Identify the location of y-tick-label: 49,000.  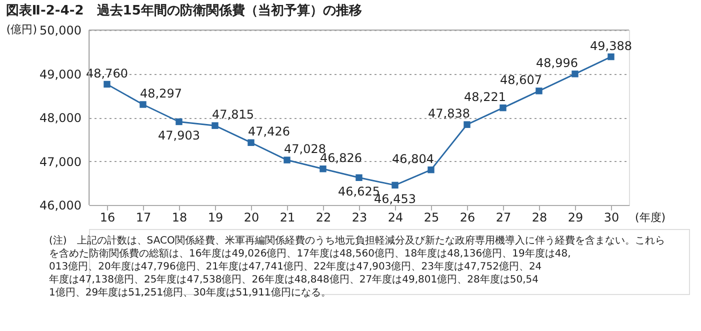
(61, 74).